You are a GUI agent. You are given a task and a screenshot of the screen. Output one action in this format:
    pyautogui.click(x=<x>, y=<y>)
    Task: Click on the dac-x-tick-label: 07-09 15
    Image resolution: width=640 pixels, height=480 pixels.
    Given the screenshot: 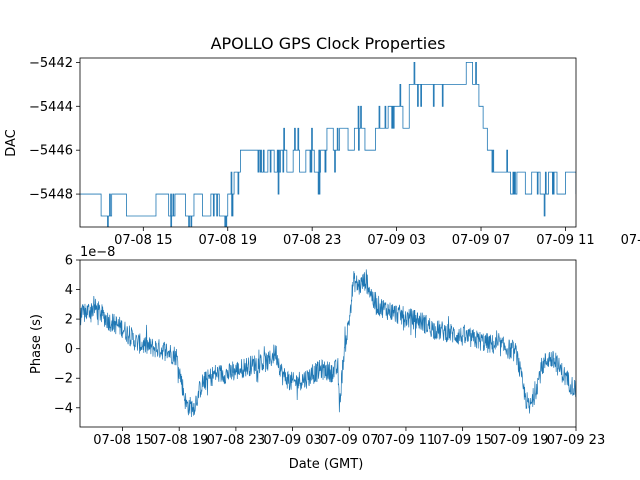 What is the action you would take?
    pyautogui.click(x=630, y=240)
    